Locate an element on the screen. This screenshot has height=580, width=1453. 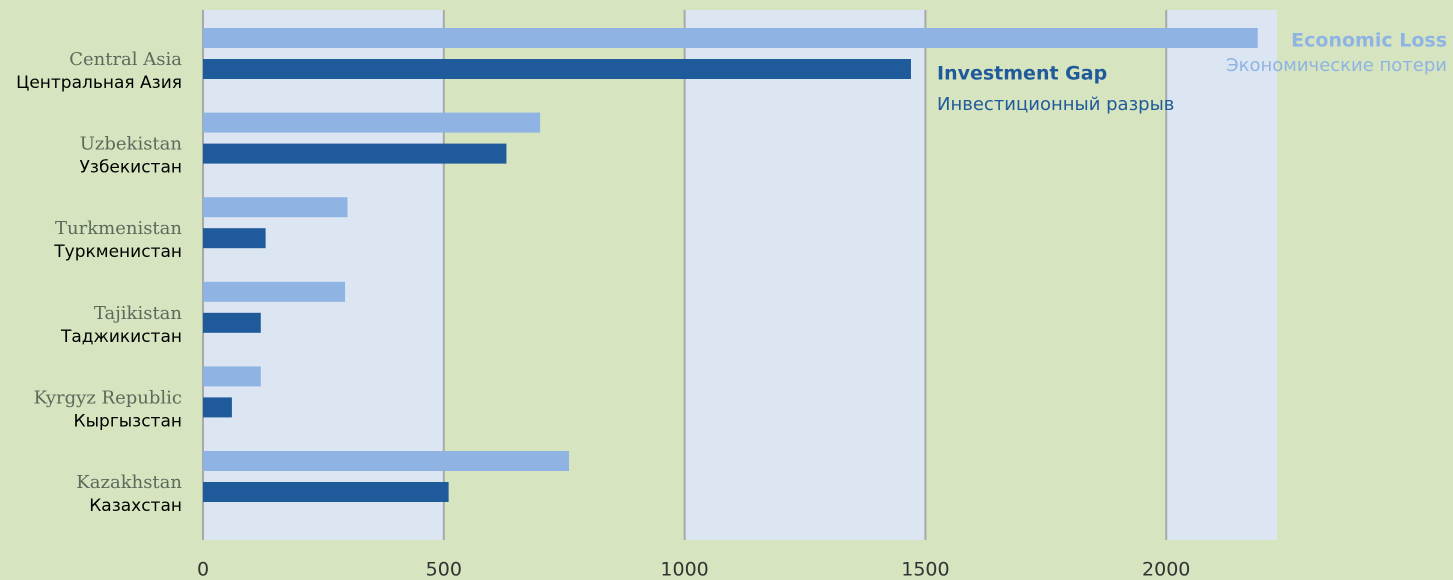
category-label: Central Asia is located at coordinates (125, 59).